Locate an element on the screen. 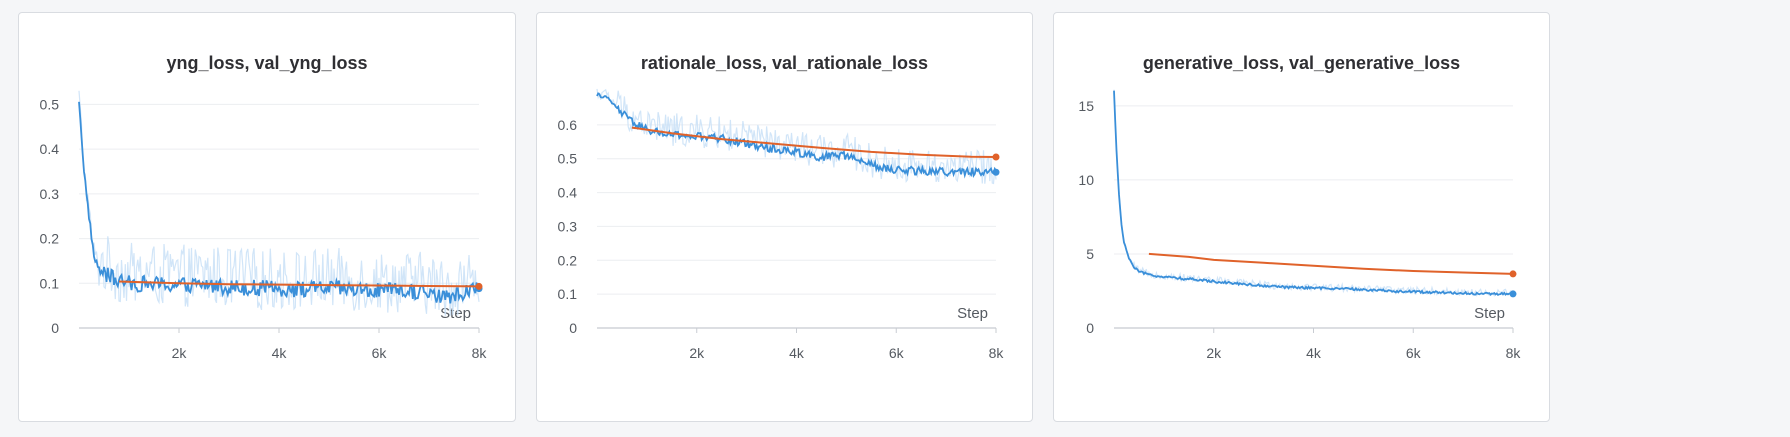 This screenshot has width=1790, height=437. y-tick-label: 0.6 is located at coordinates (568, 125).